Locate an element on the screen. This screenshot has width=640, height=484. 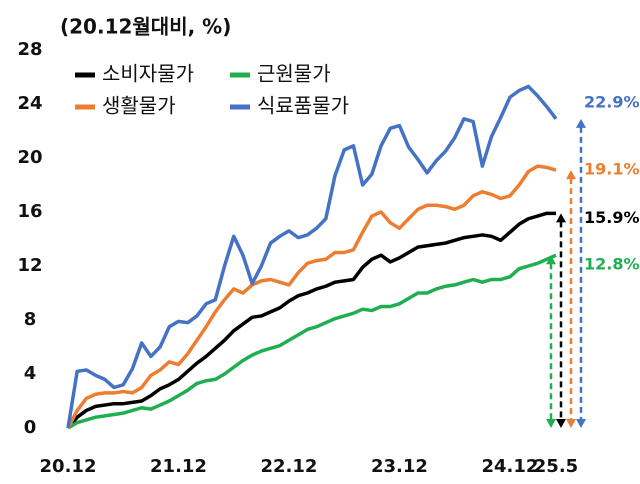
x-tick-label: 21.12 is located at coordinates (178, 466).